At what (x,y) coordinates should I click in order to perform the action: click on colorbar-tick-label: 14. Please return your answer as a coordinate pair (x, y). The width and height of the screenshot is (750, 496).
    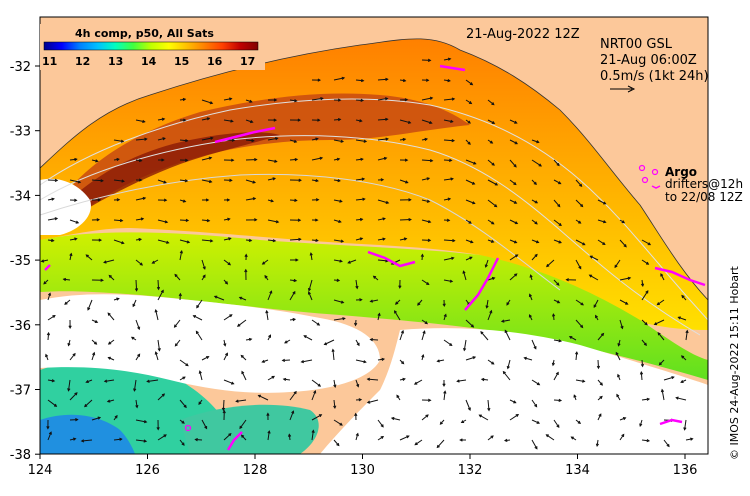
    Looking at the image, I should click on (149, 61).